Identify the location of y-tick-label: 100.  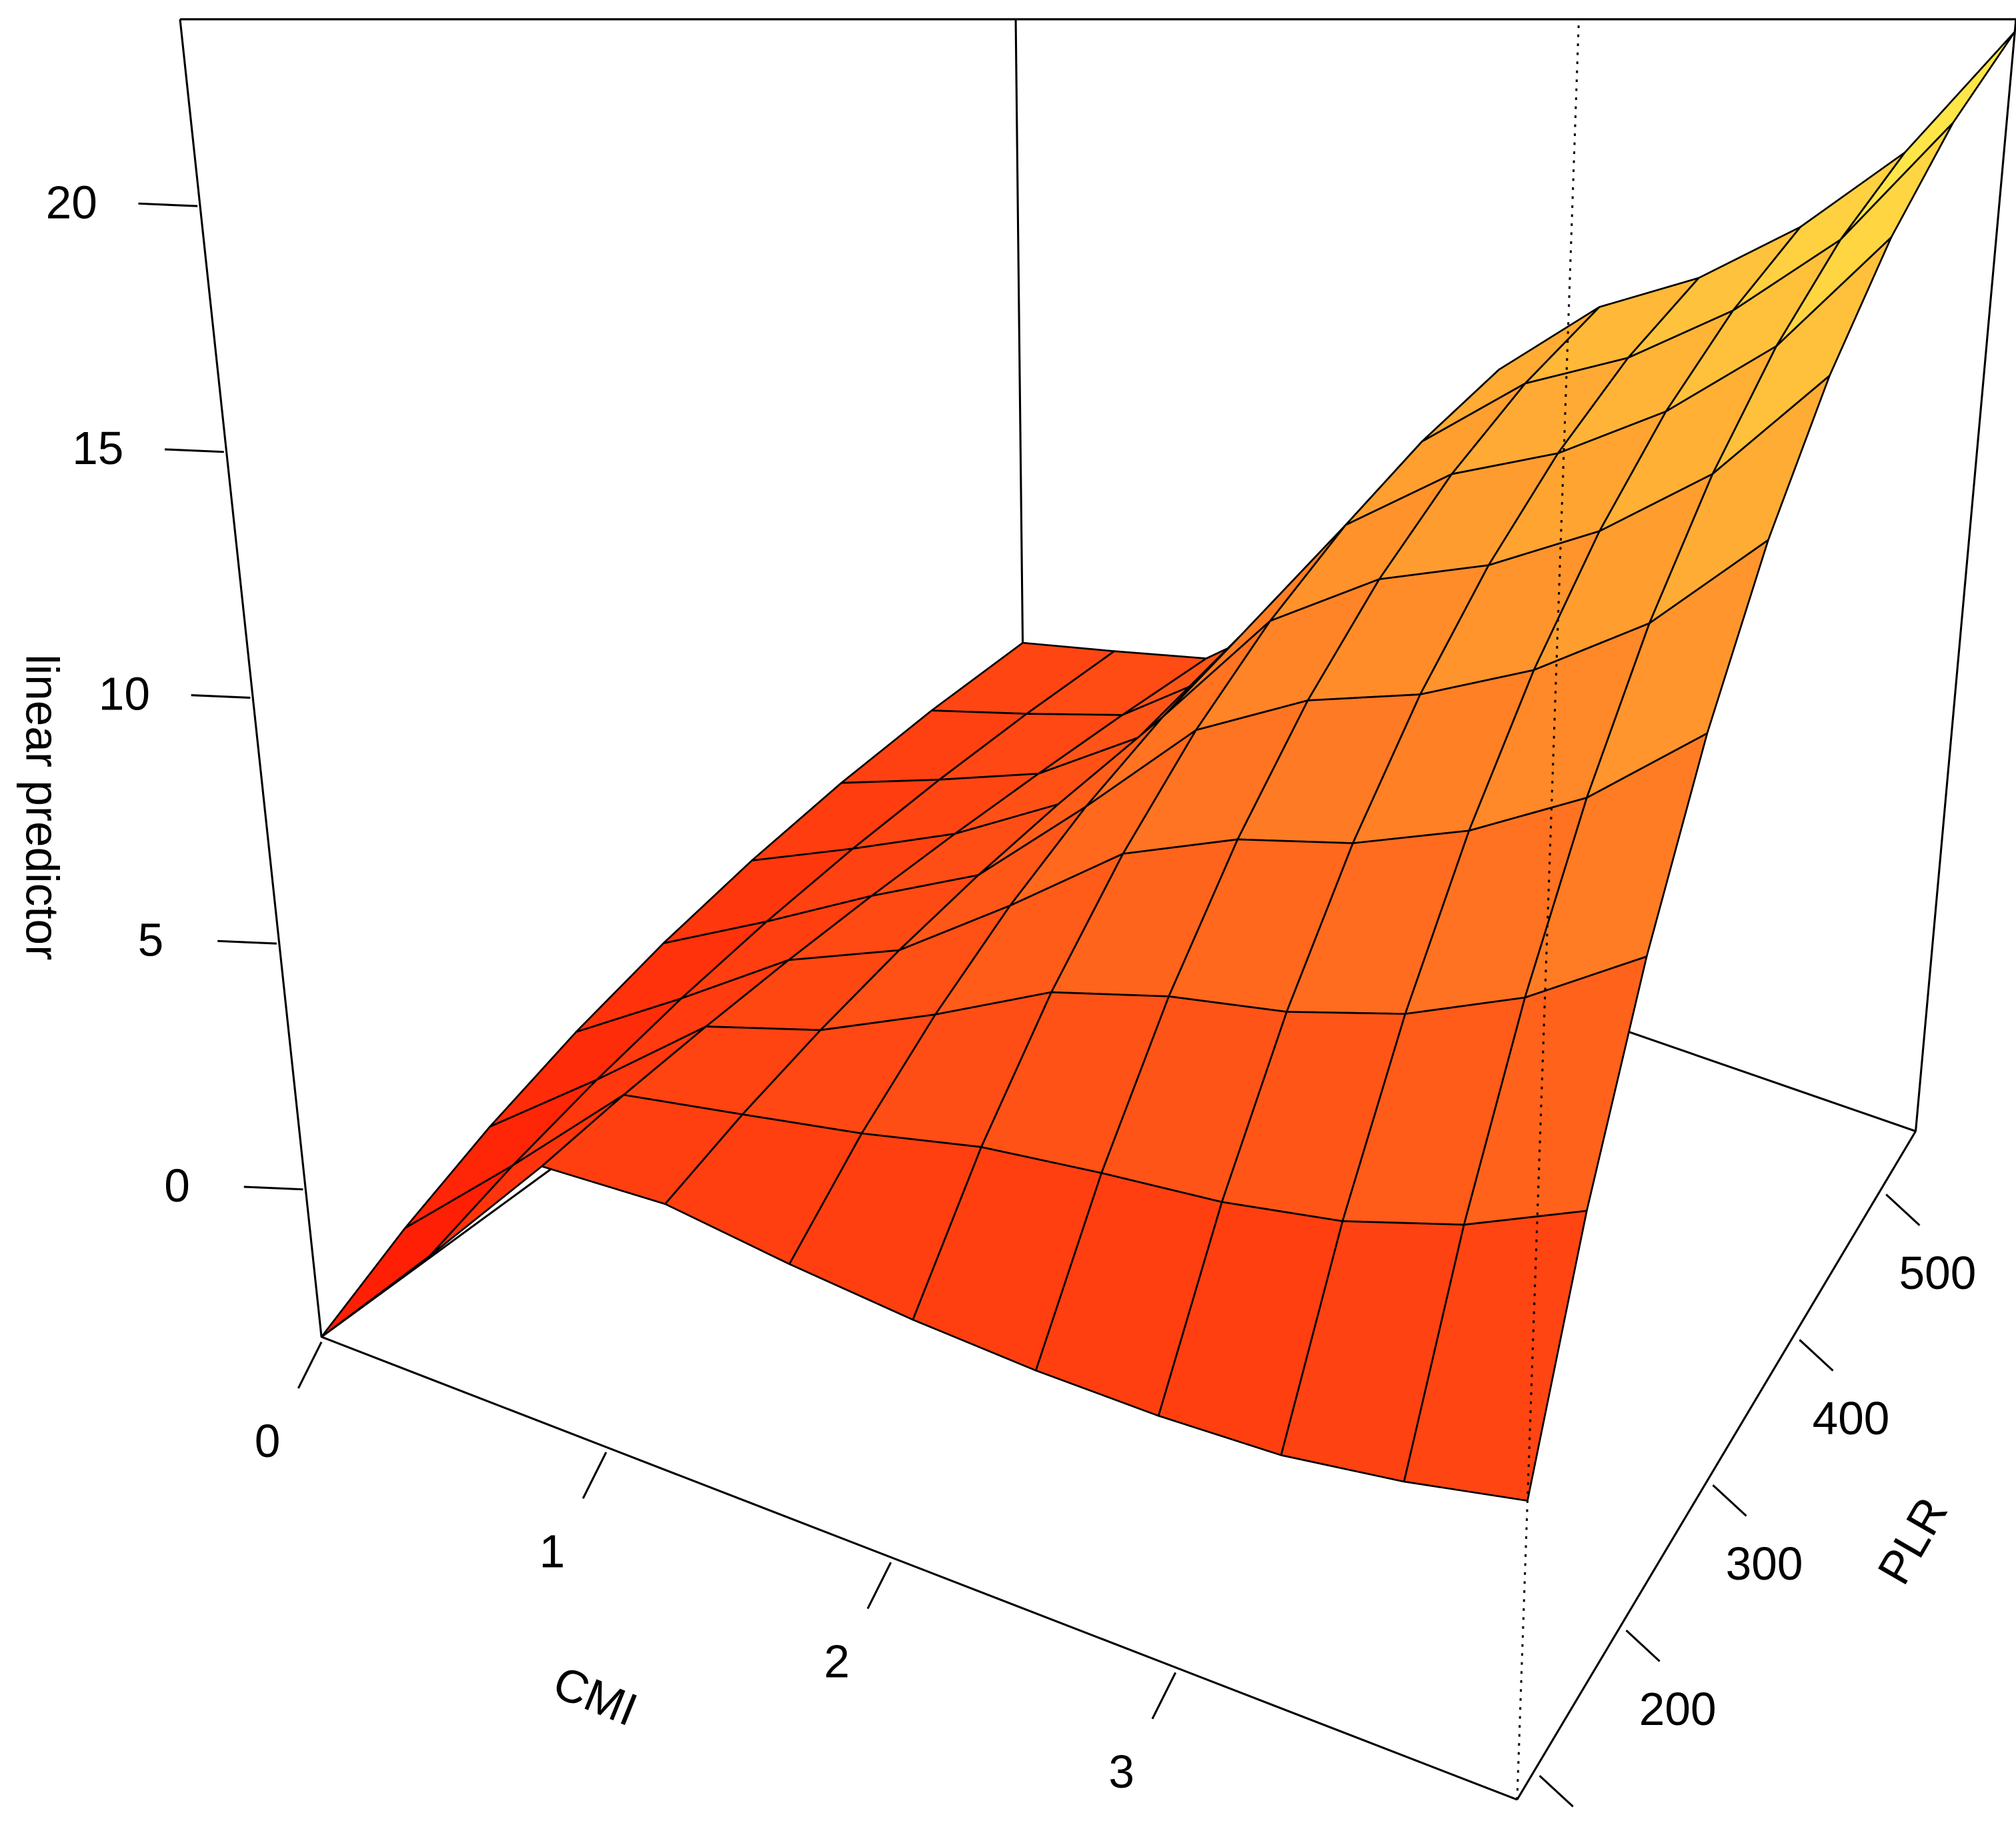
(1591, 1832).